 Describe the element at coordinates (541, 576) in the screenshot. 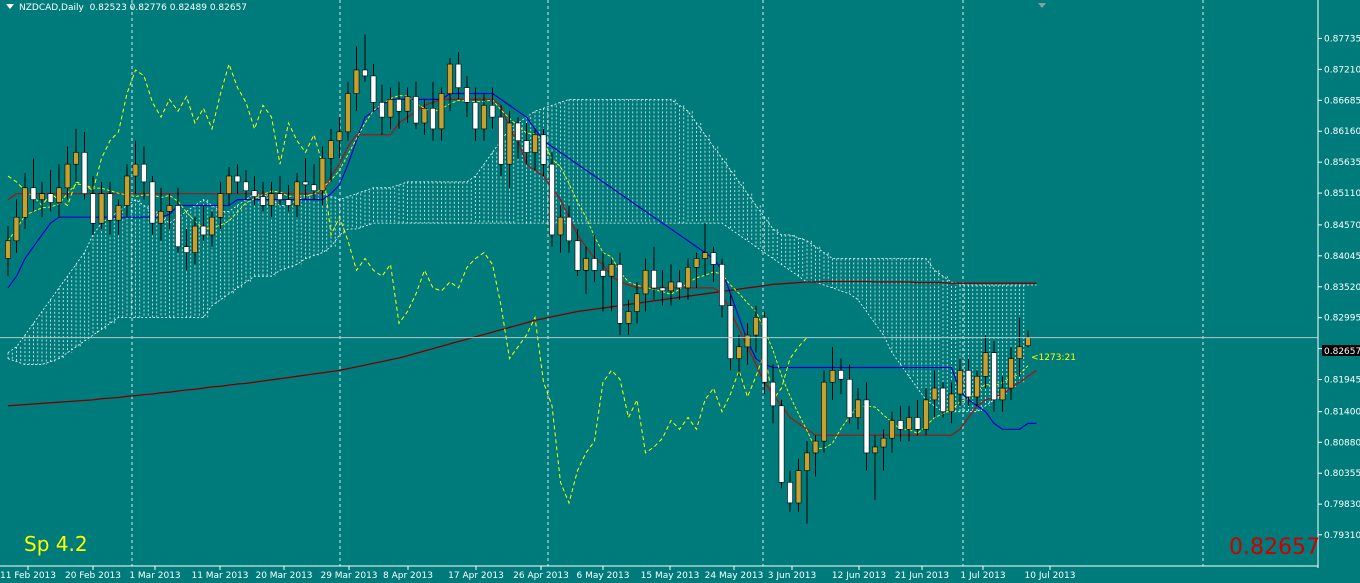

I see `x-tick-label: 26 Apr 2013` at that location.